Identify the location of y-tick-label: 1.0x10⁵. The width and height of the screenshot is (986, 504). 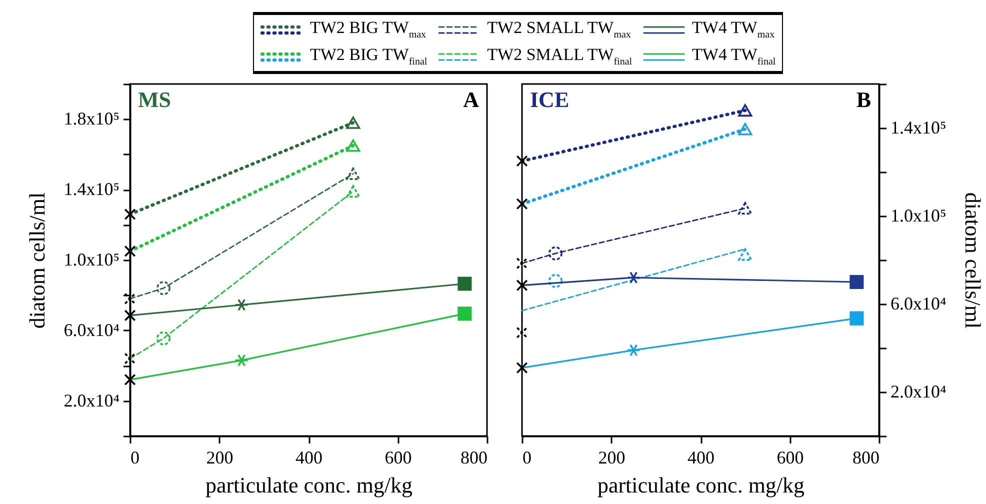
(92, 260).